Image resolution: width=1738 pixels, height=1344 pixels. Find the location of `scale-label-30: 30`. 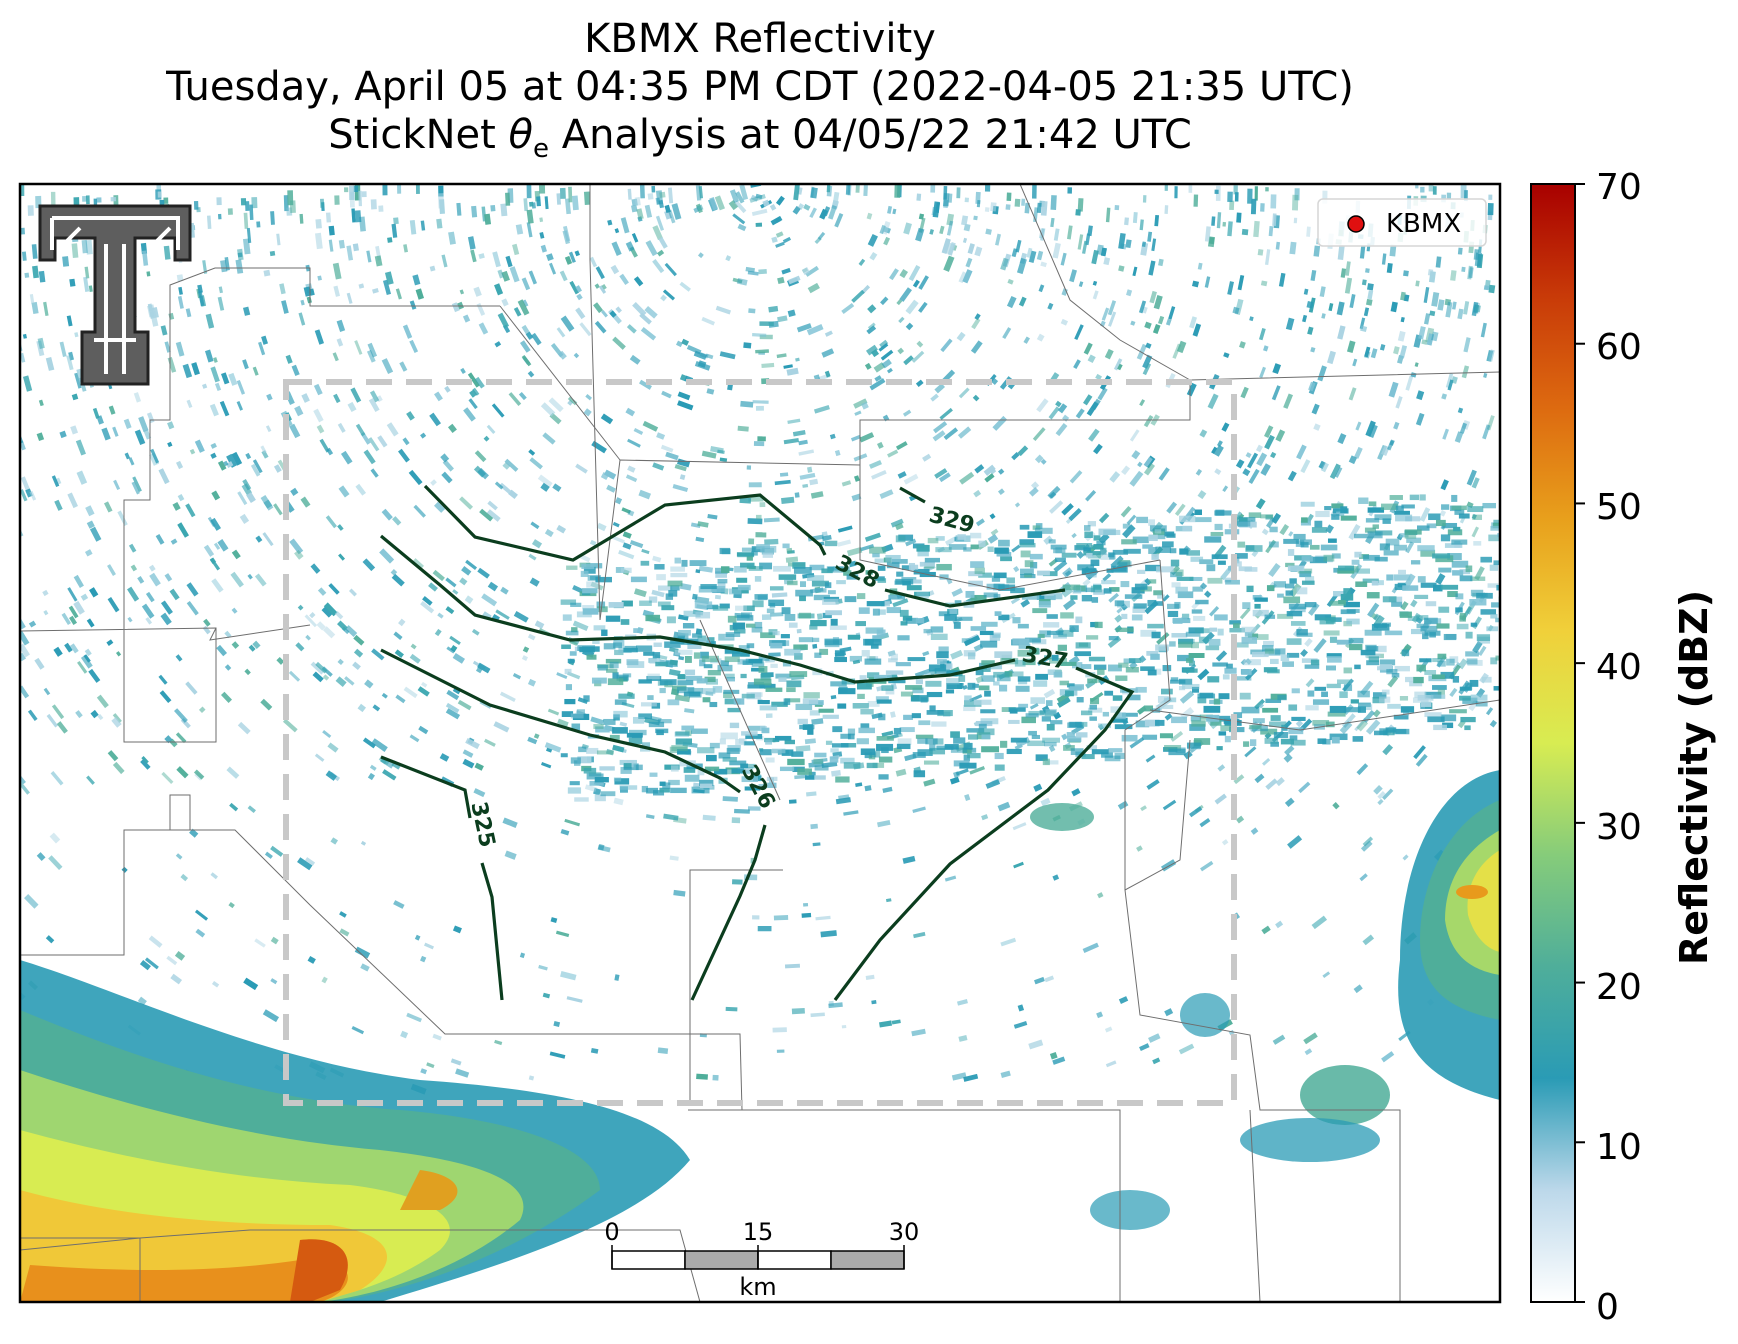

scale-label-30: 30 is located at coordinates (904, 1232).